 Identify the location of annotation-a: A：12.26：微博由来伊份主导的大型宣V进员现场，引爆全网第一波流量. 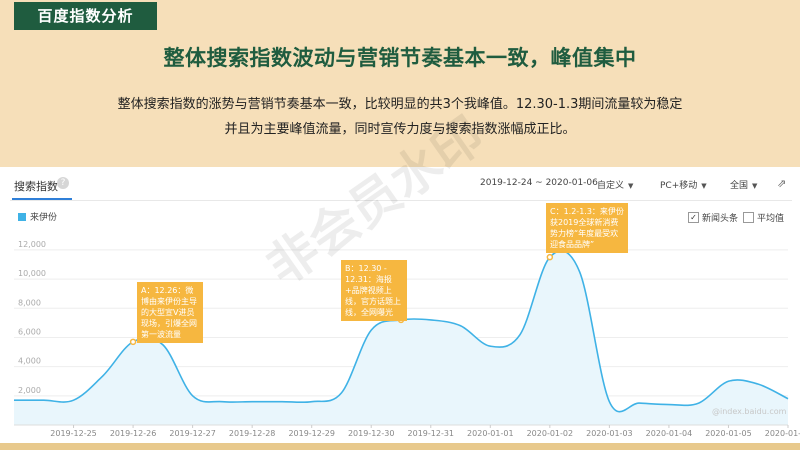
(170, 312).